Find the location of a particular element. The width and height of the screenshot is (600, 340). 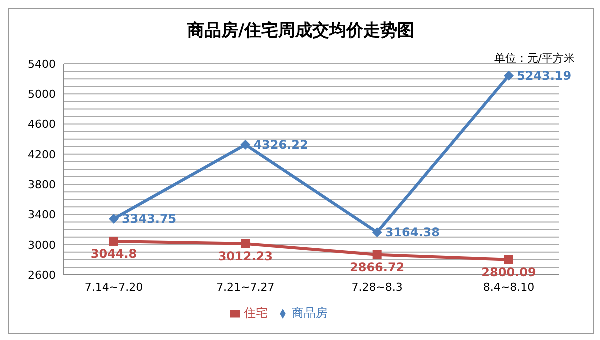

legend-label: 住宅 is located at coordinates (256, 313).